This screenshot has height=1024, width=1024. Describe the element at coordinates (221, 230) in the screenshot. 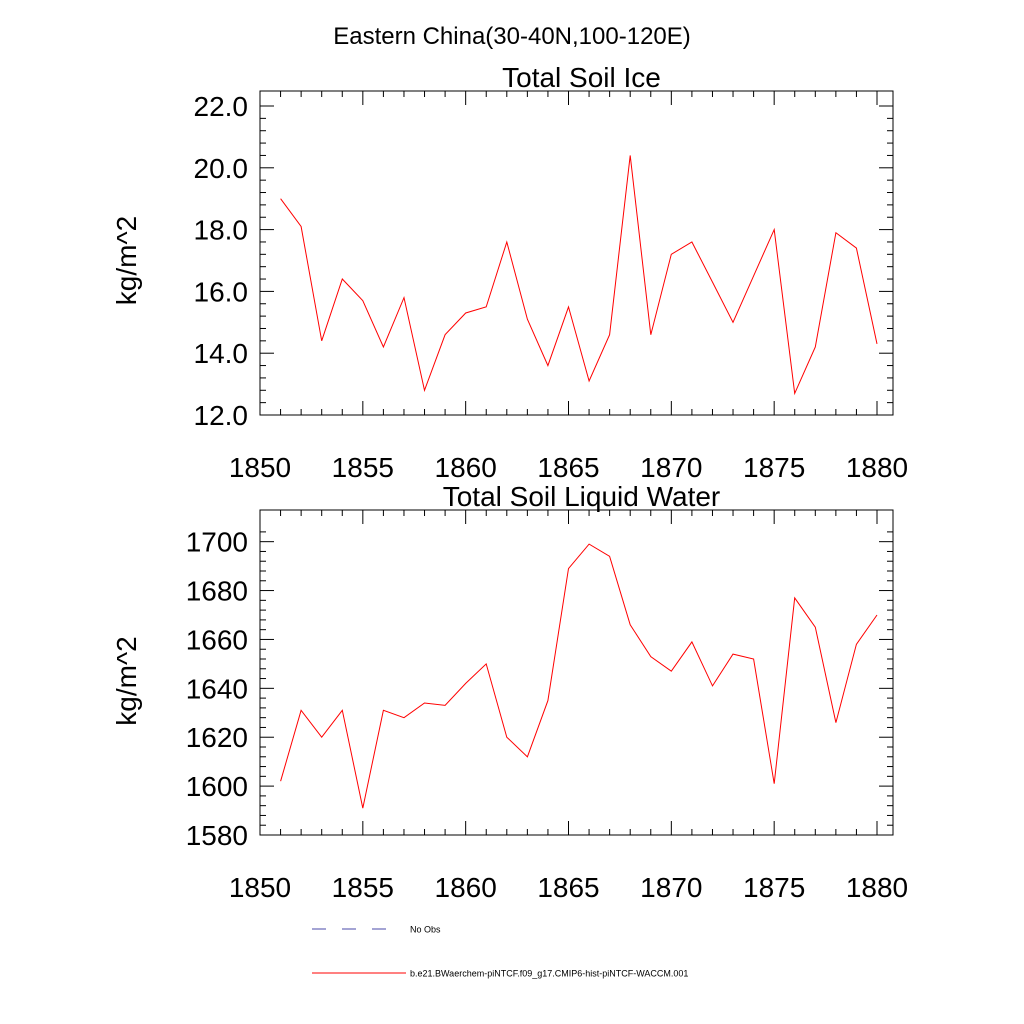

I see `y-tick-label: 18.0` at that location.